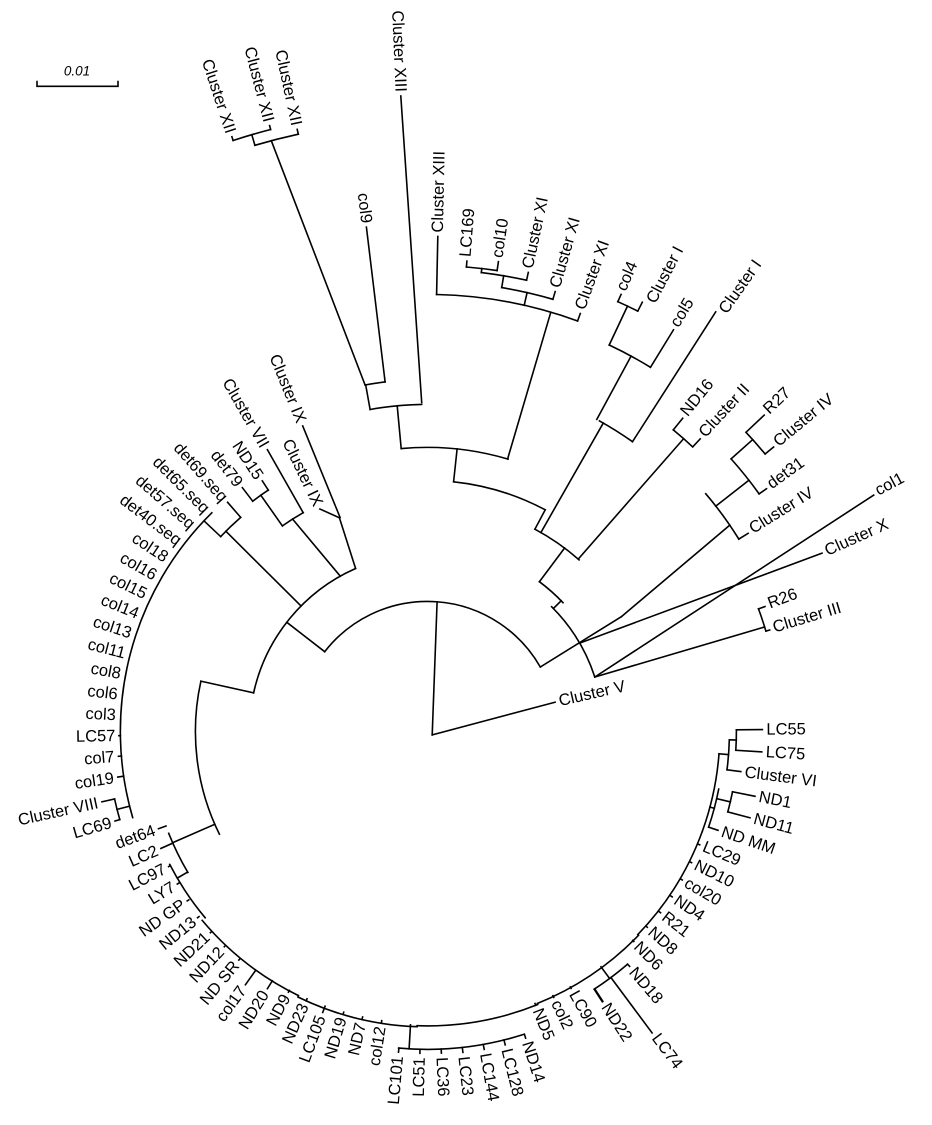  What do you see at coordinates (100, 715) in the screenshot?
I see `svg-text: col3` at bounding box center [100, 715].